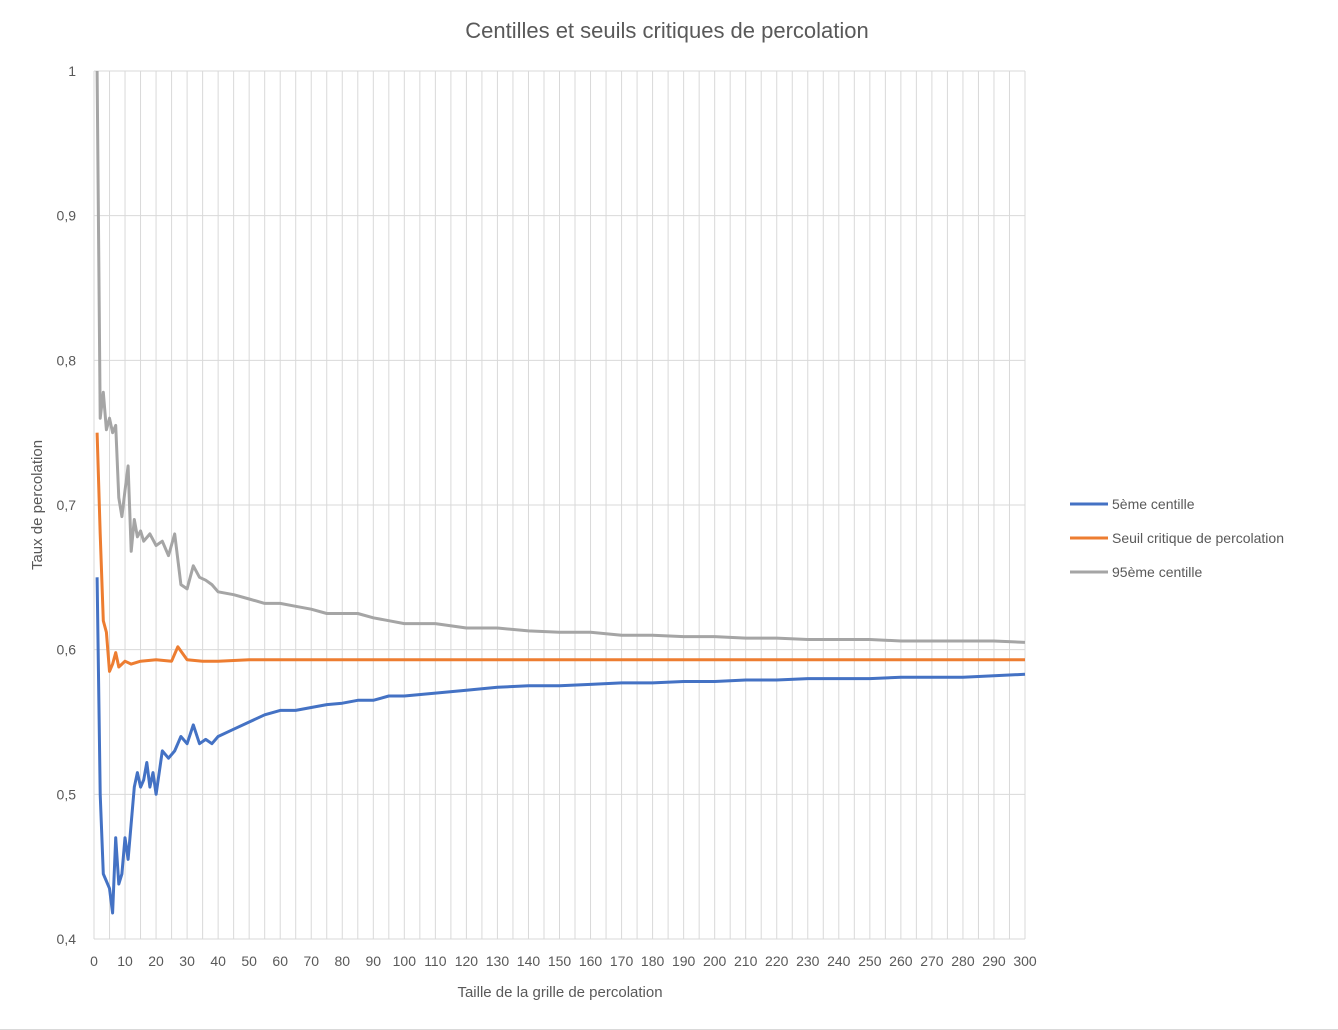 The width and height of the screenshot is (1338, 1030). What do you see at coordinates (622, 961) in the screenshot?
I see `x-tick-label: 170` at bounding box center [622, 961].